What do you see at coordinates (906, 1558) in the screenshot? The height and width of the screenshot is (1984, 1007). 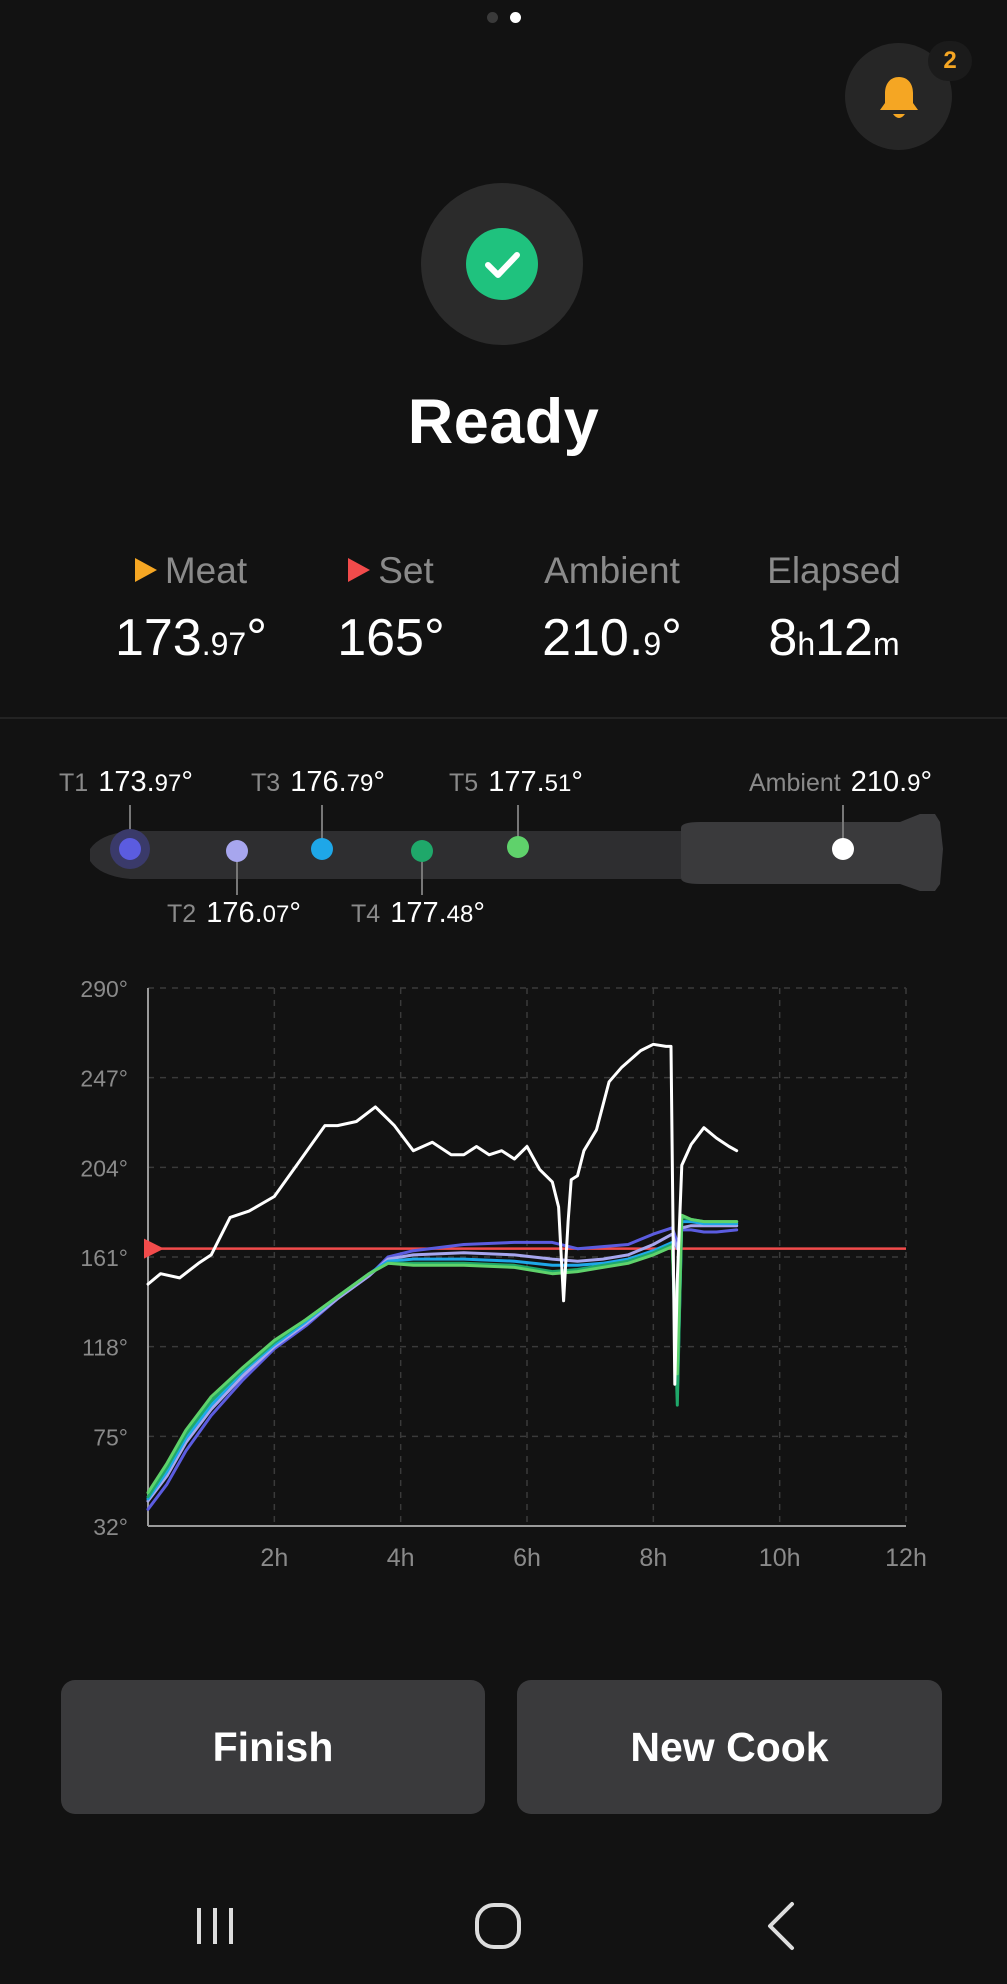 I see `x-tick-label: 12h` at bounding box center [906, 1558].